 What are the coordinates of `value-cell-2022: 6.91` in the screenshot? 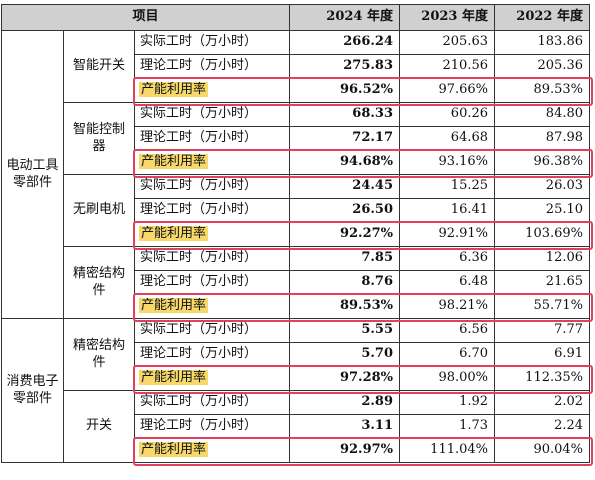 It's located at (542, 354).